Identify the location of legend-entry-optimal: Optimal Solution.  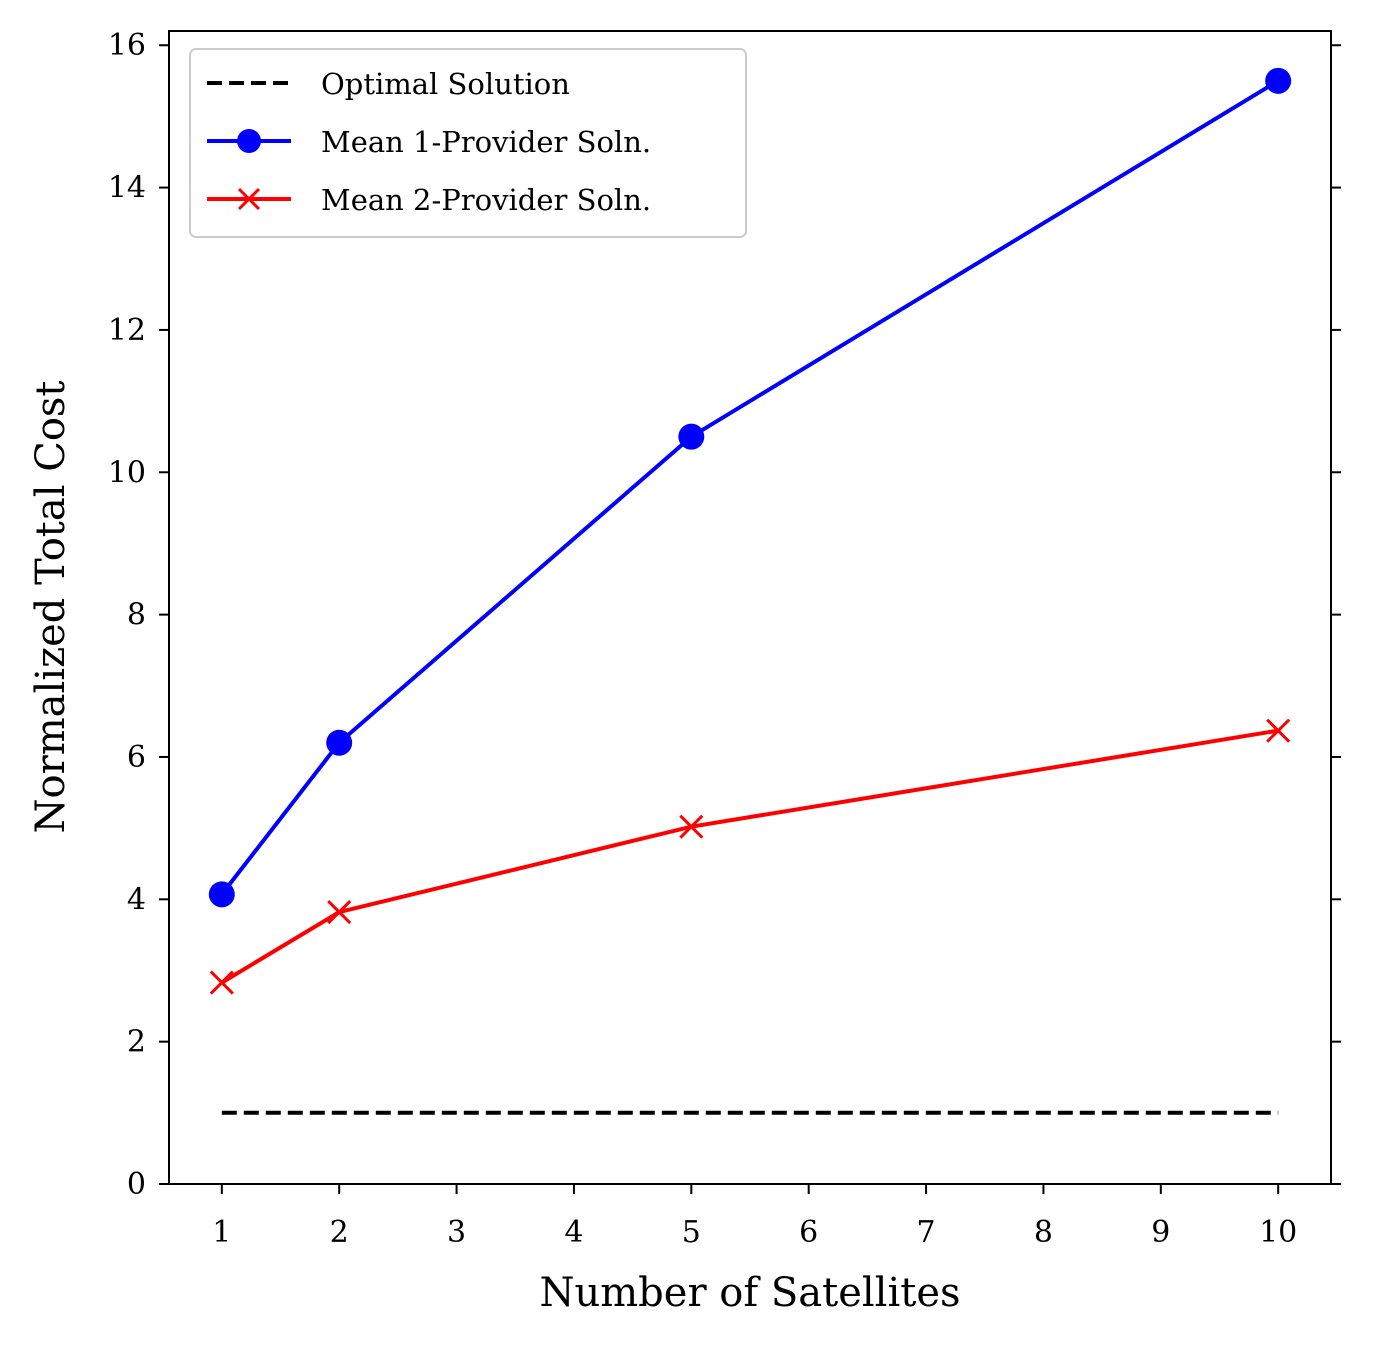
(388, 84).